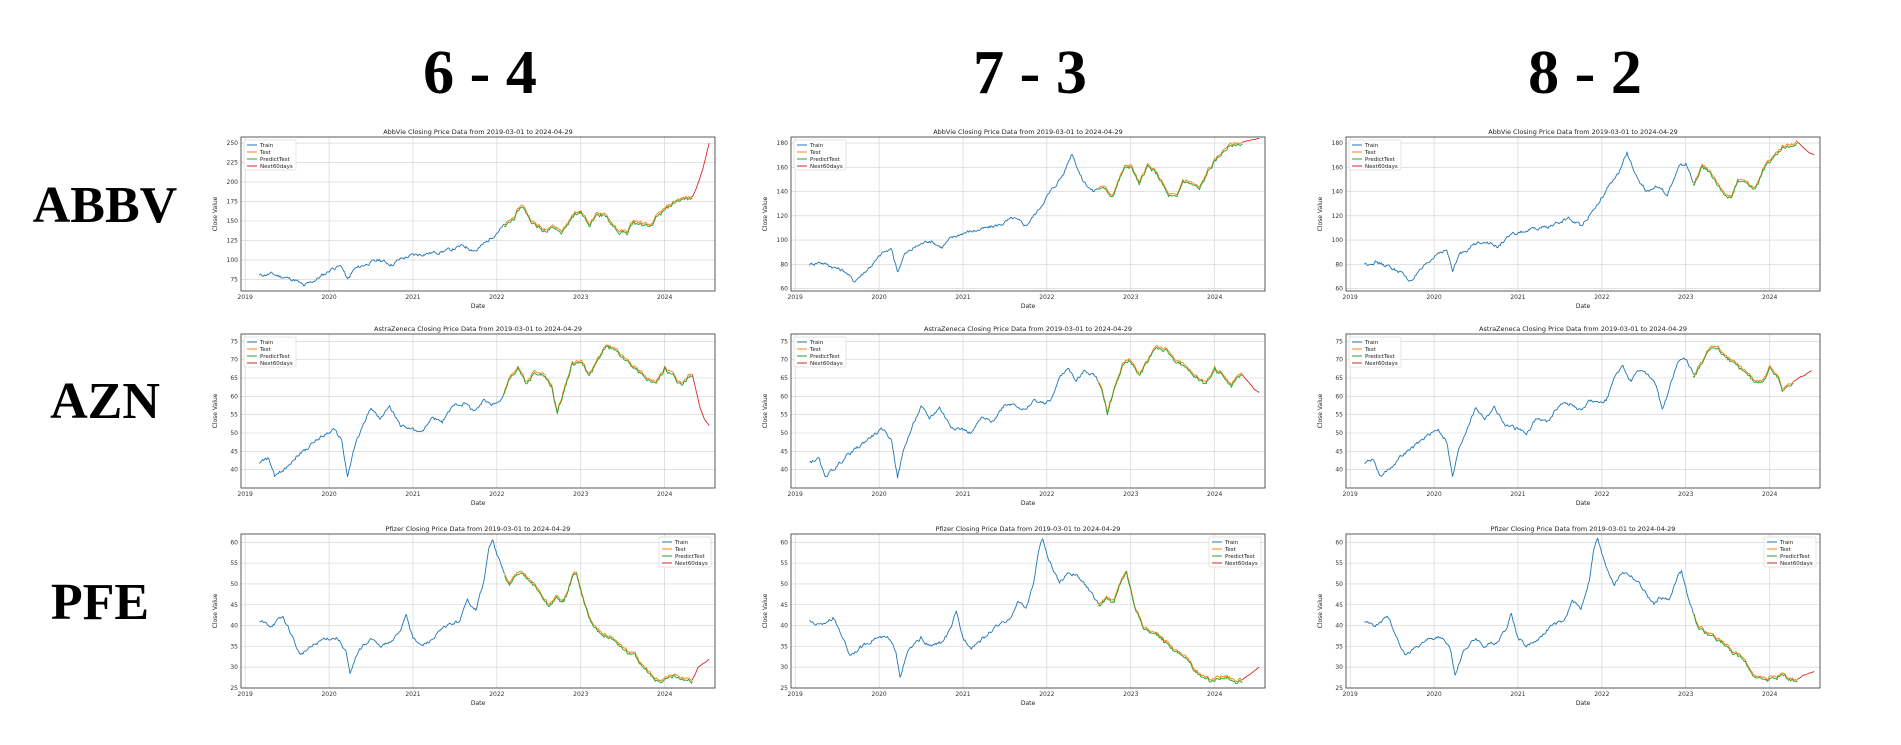  What do you see at coordinates (1338, 143) in the screenshot?
I see `y-tick-label: 180` at bounding box center [1338, 143].